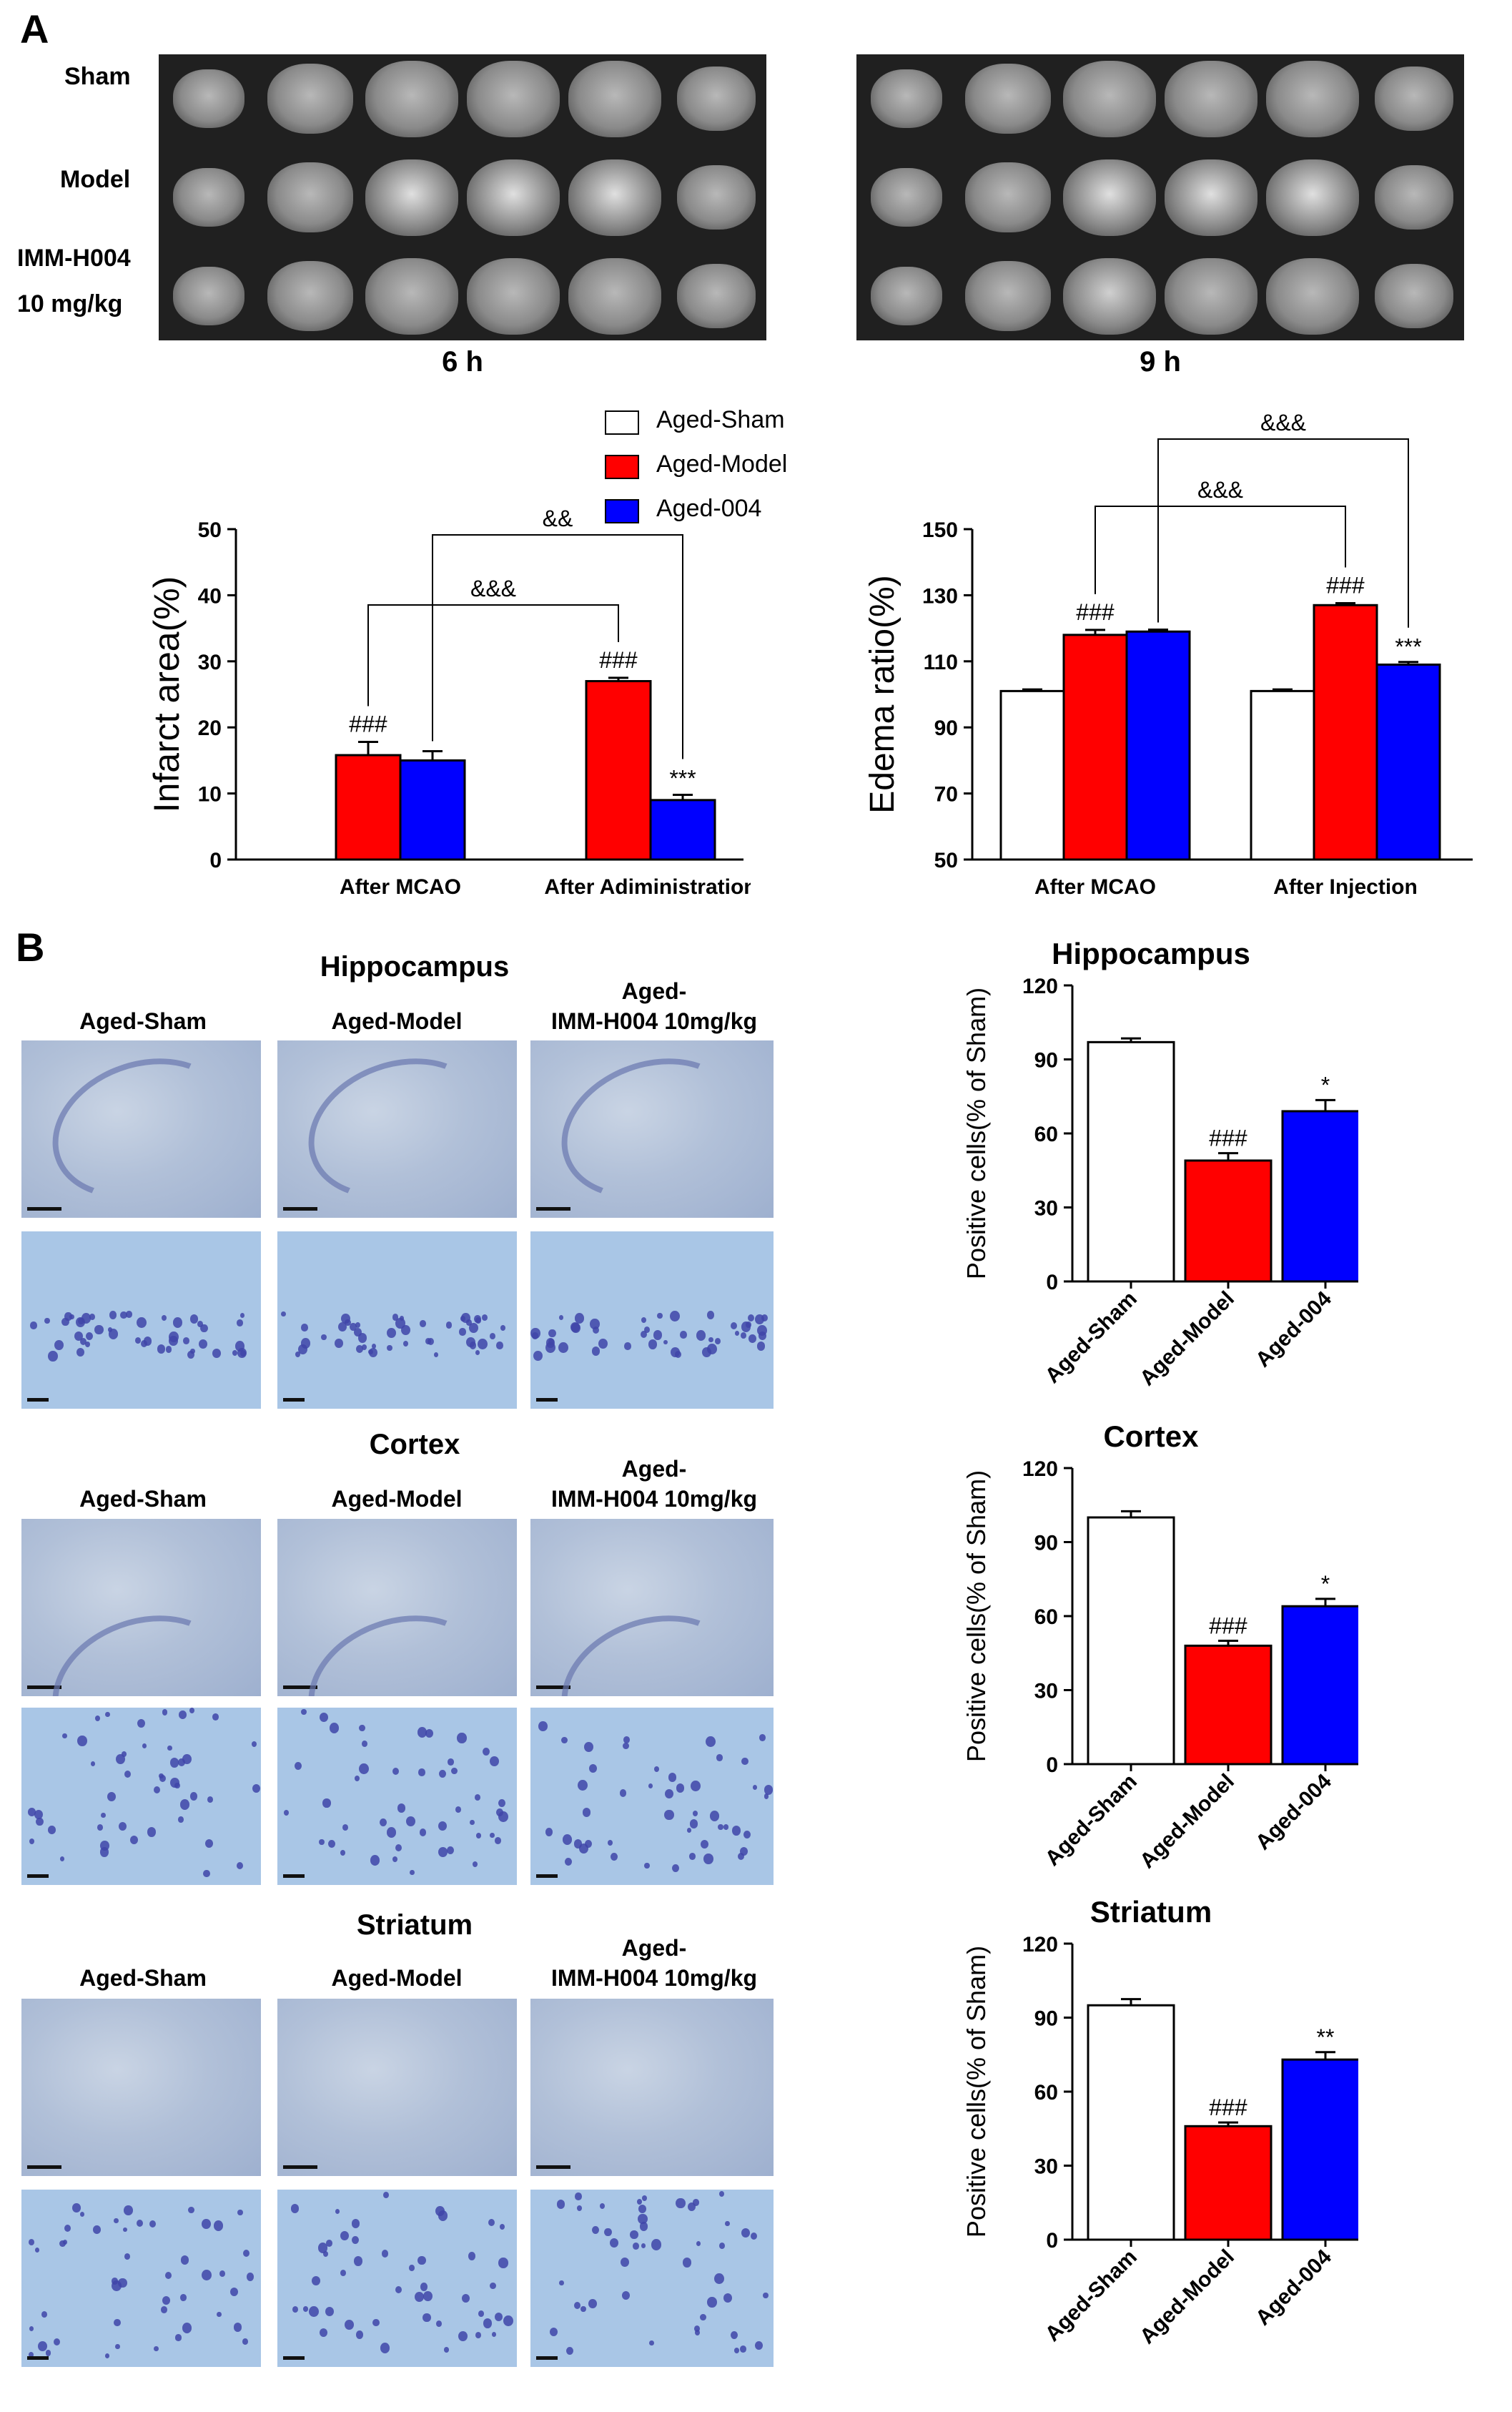 The image size is (1512, 2412). I want to click on significance-mark: *, so click(1325, 1584).